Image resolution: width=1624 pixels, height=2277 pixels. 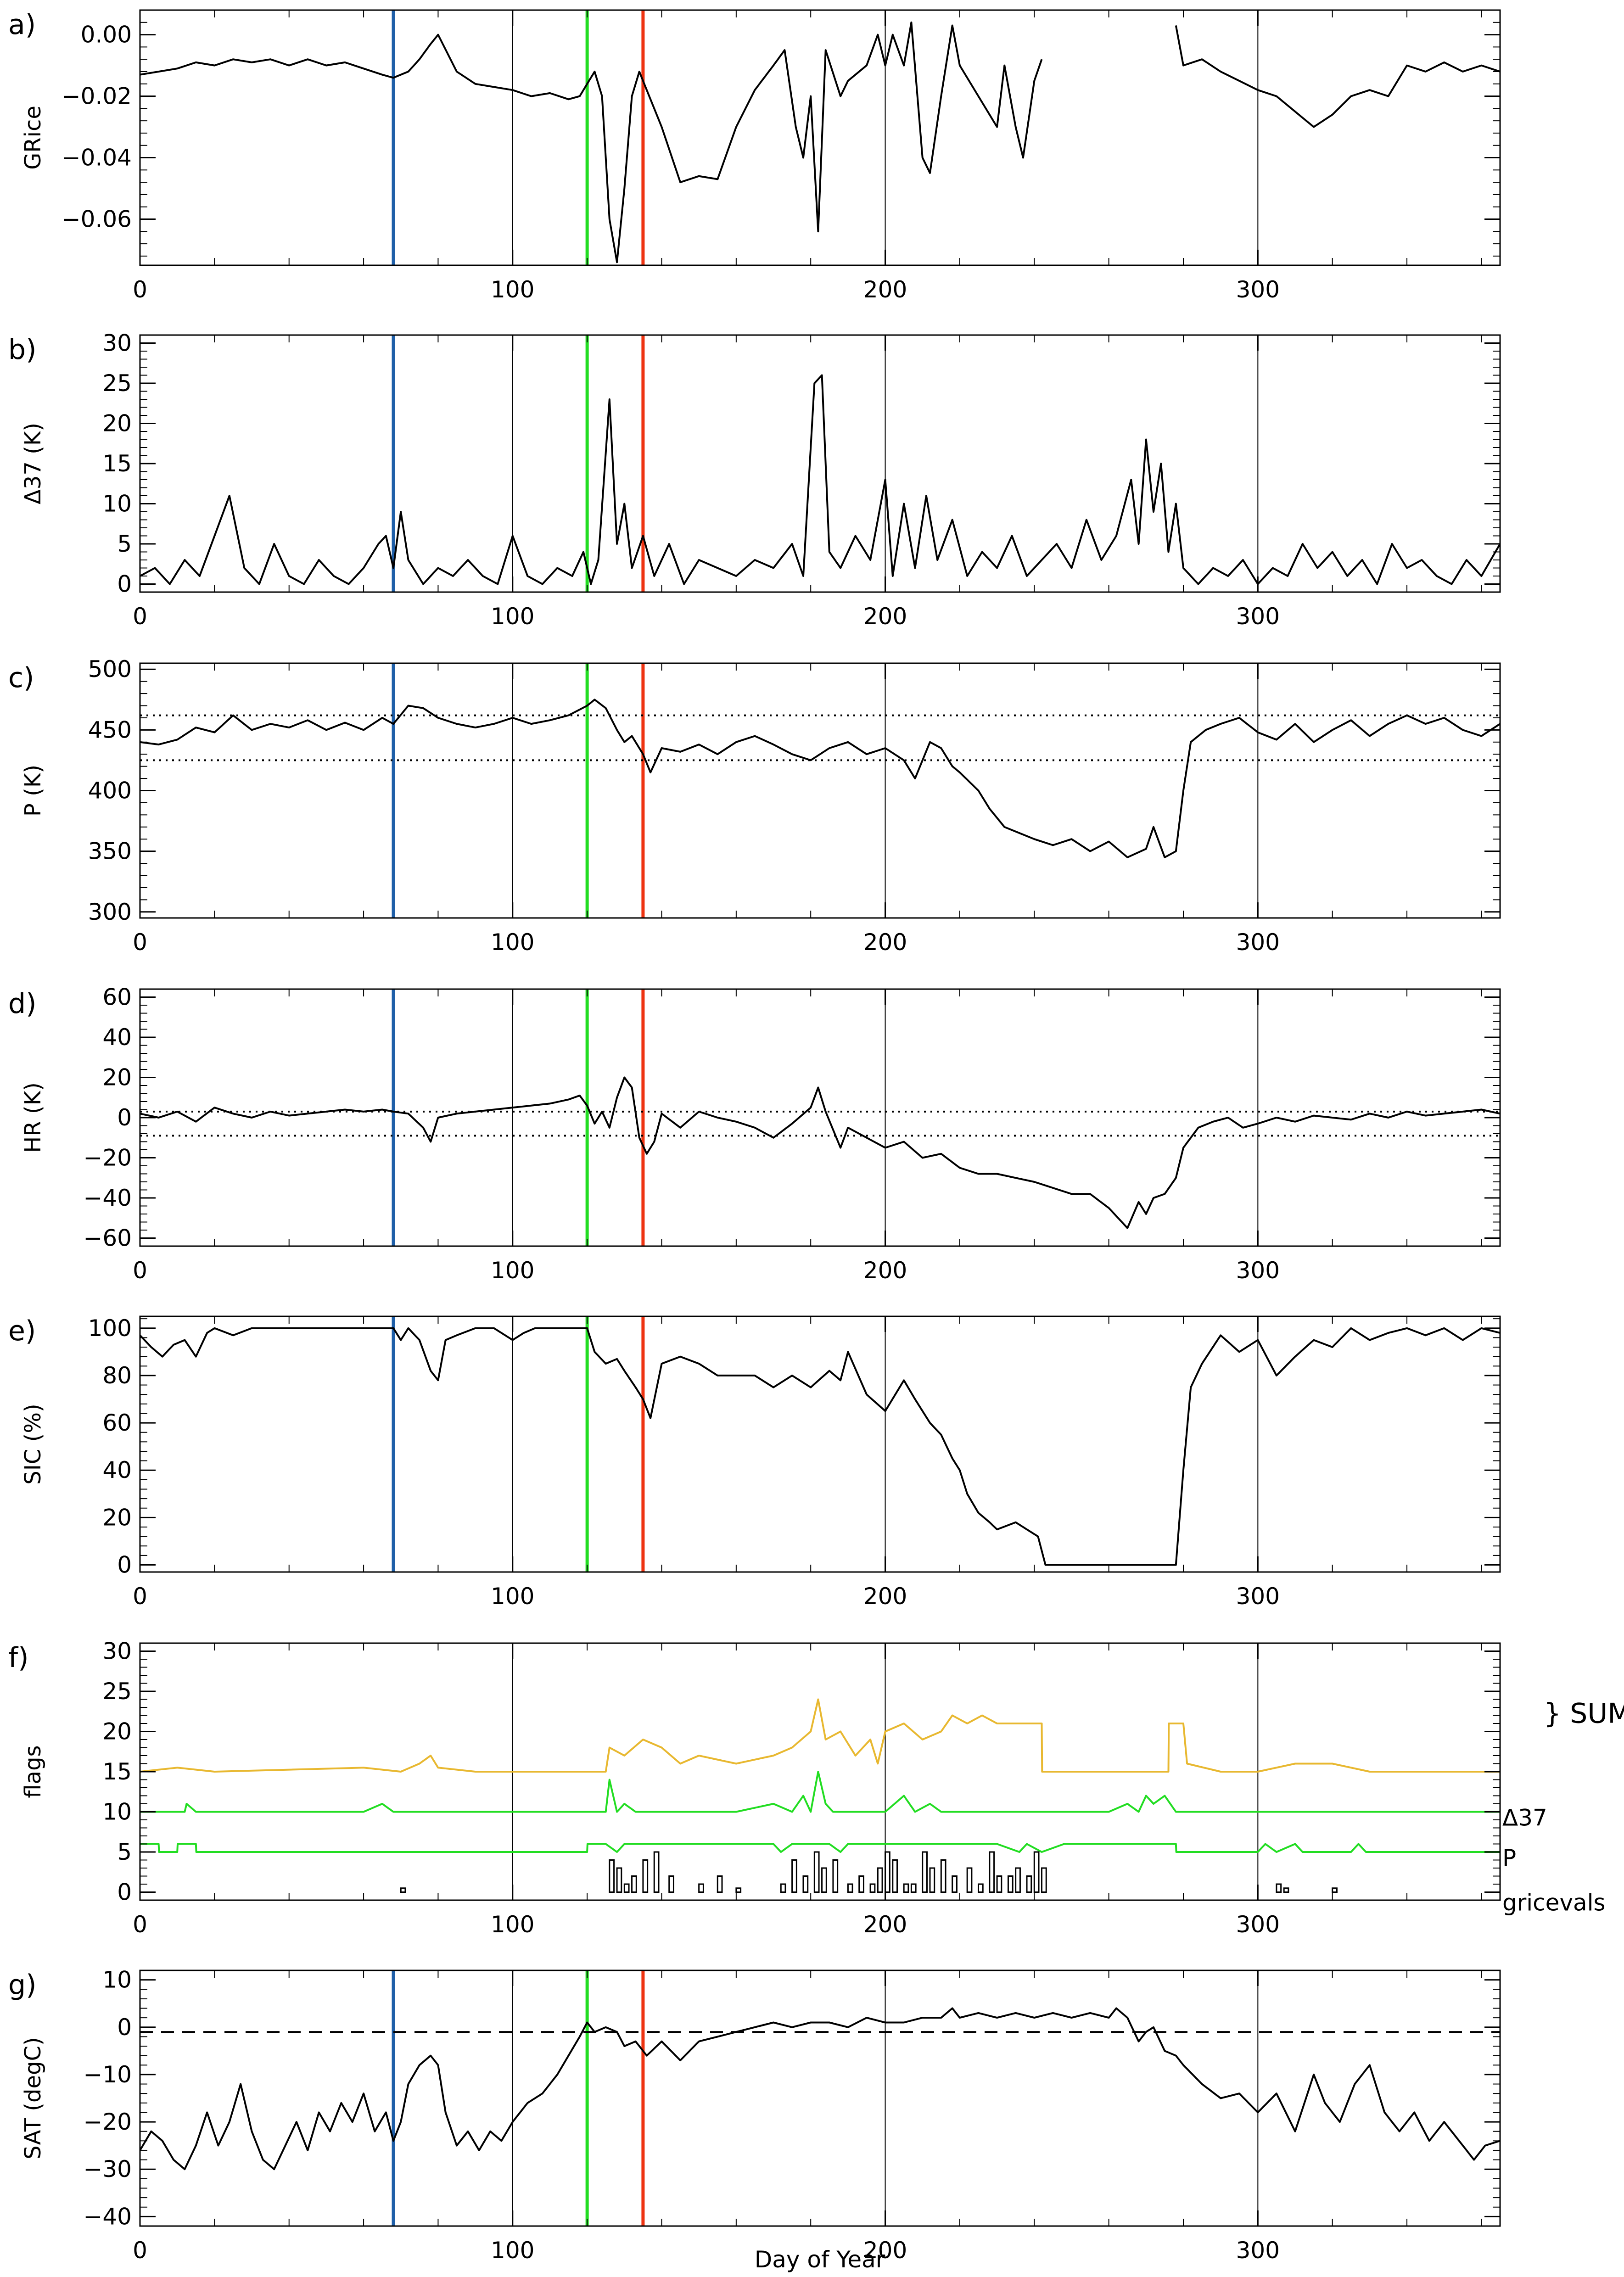 What do you see at coordinates (107, 2169) in the screenshot?
I see `y-tick-label: −30` at bounding box center [107, 2169].